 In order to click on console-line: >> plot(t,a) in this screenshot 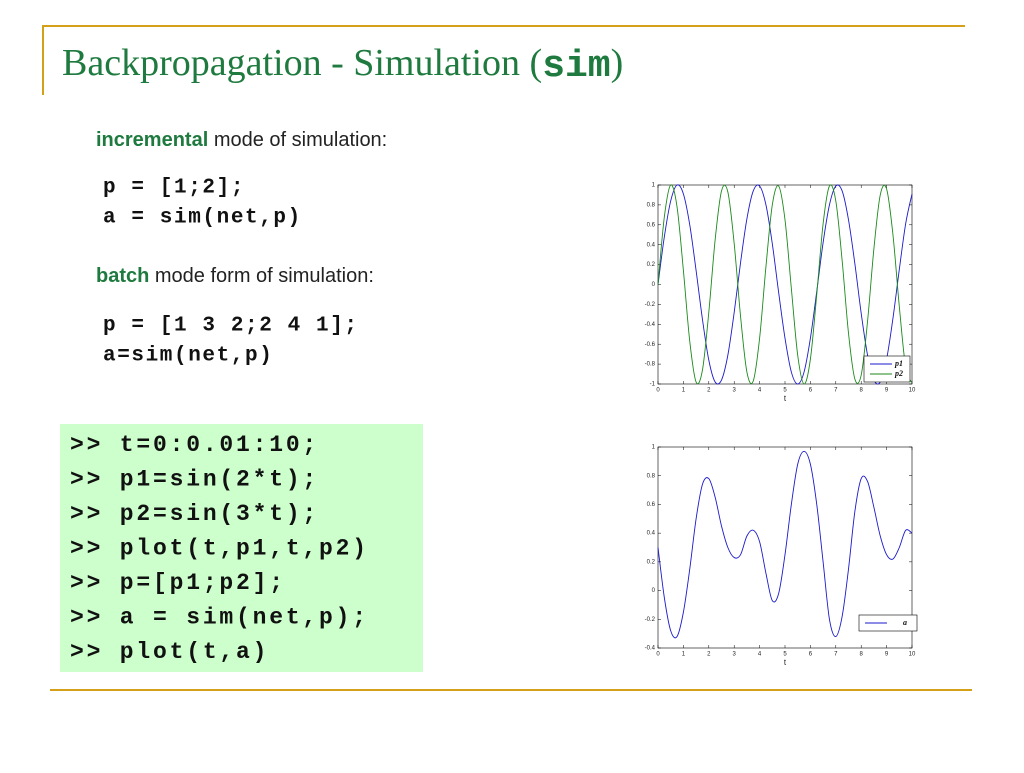, I will do `click(169, 652)`.